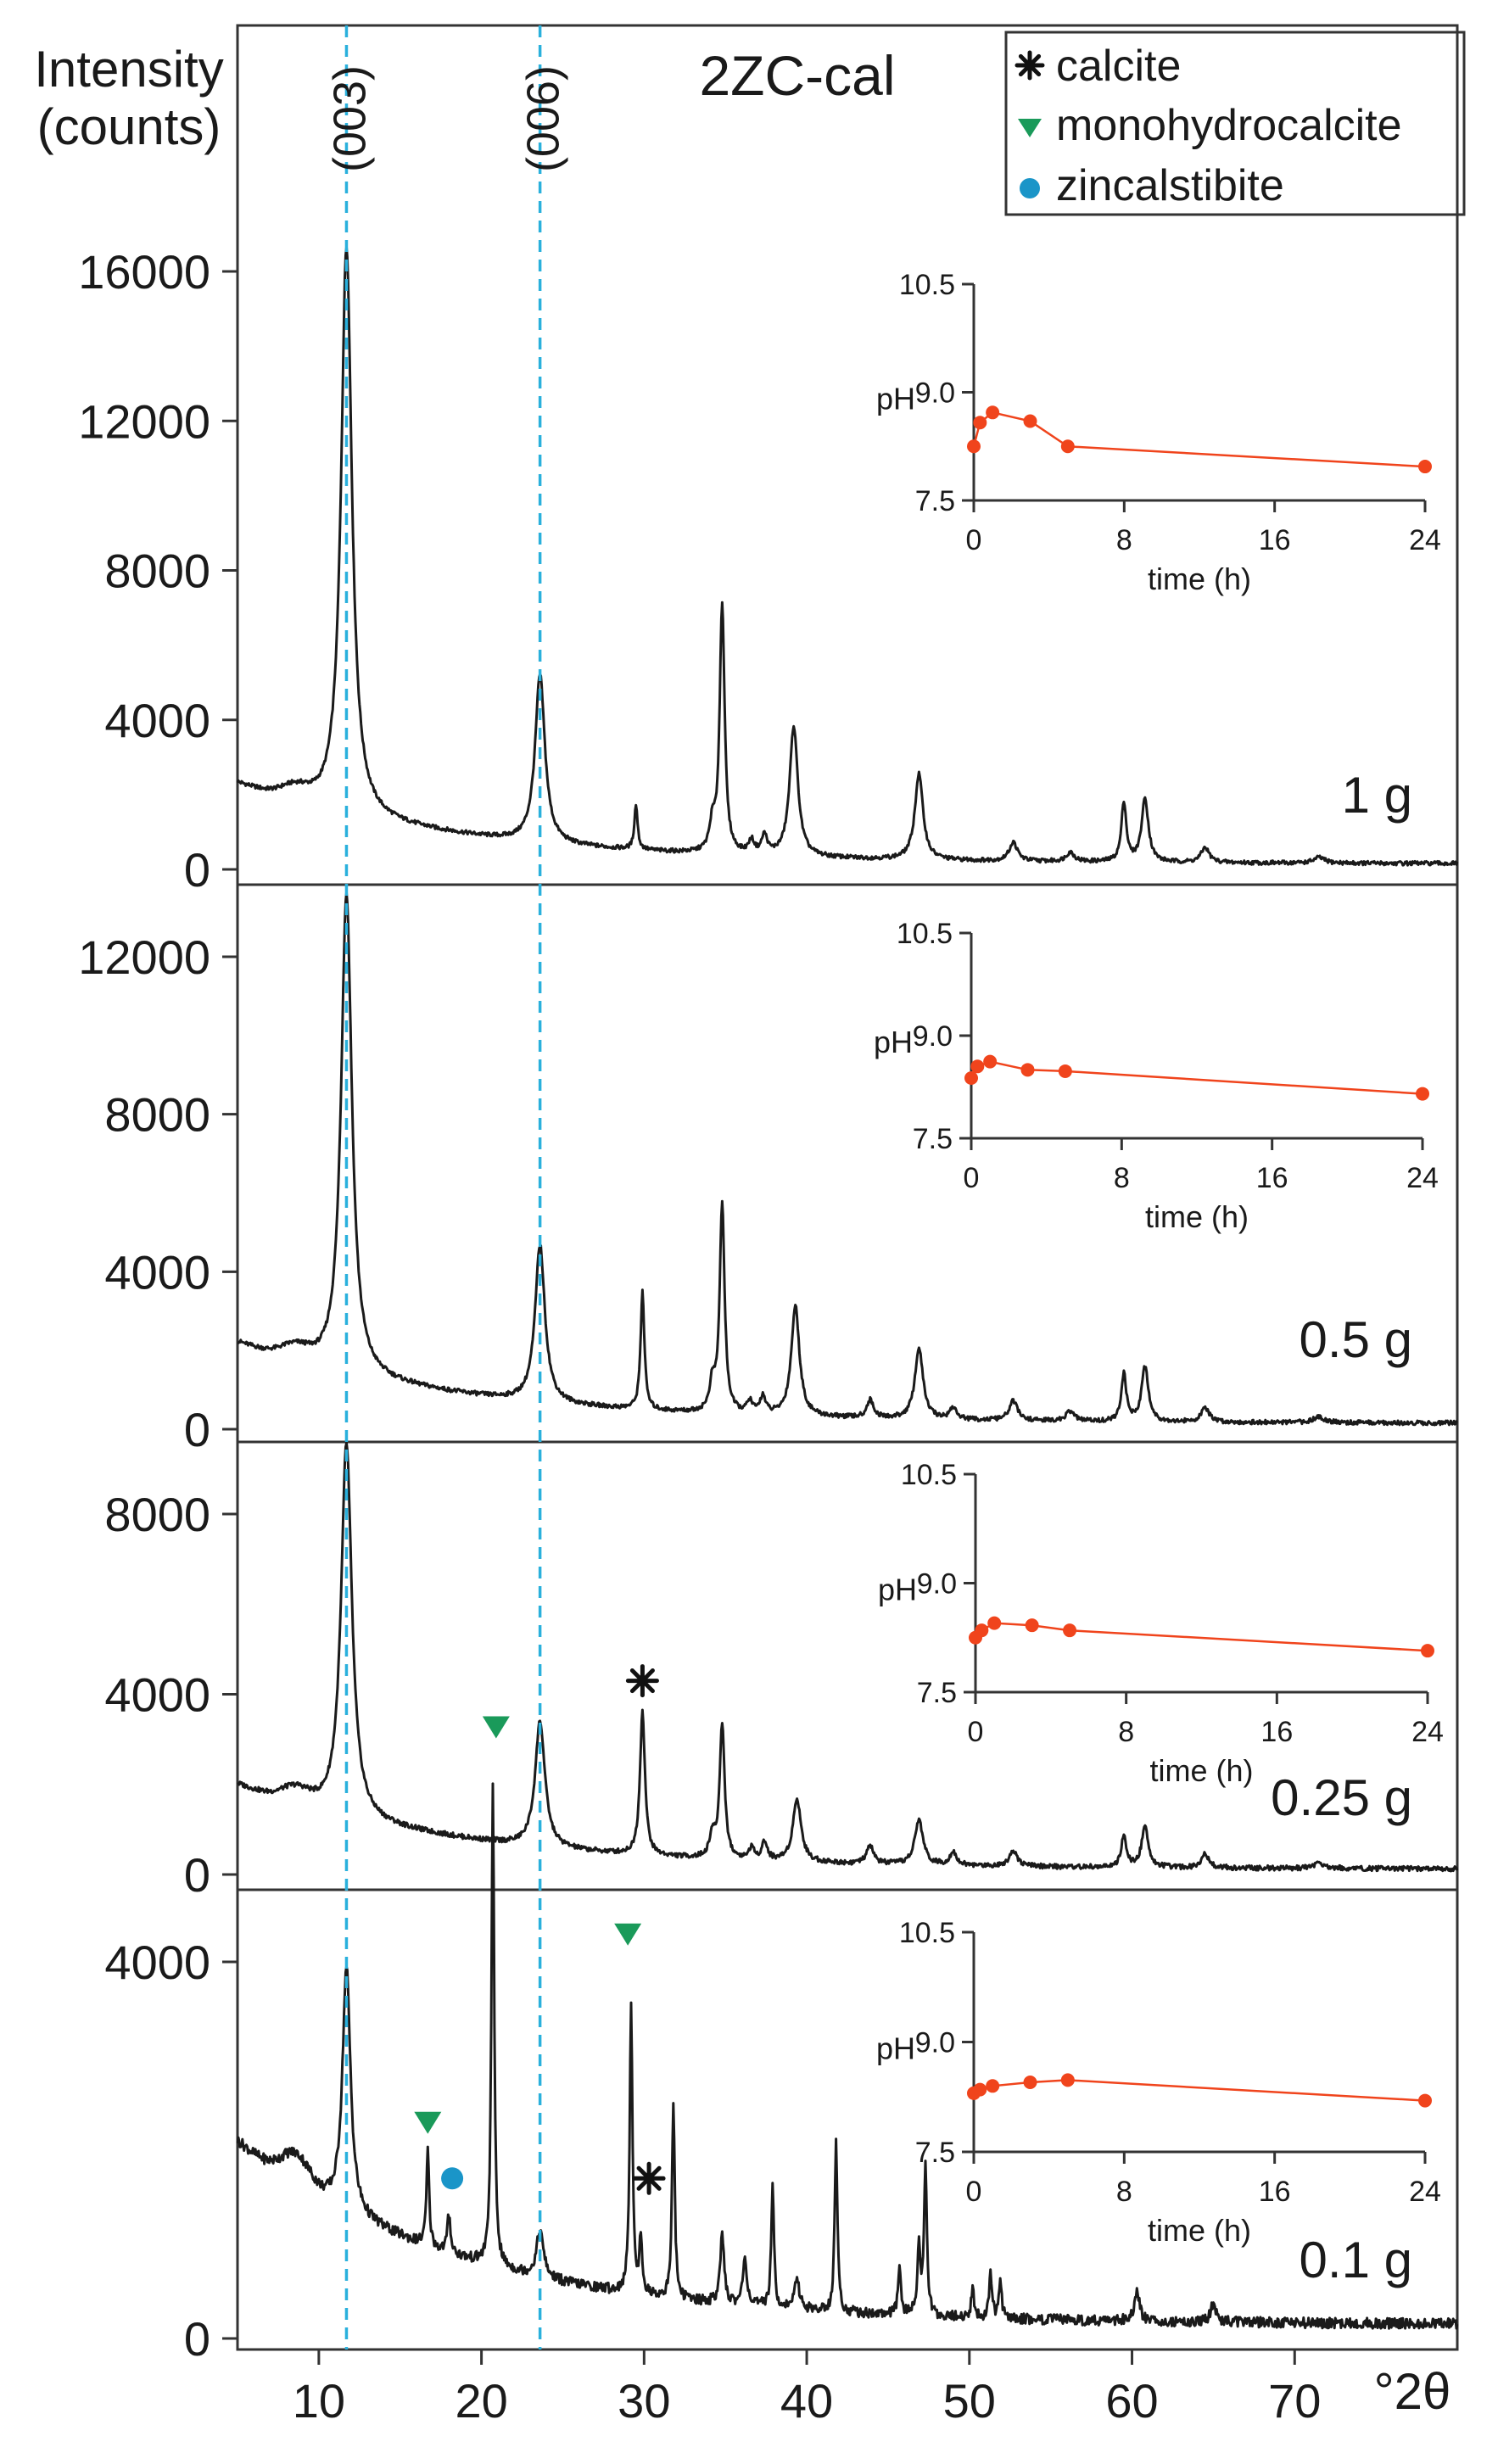  I want to click on xrd-pattern-line, so click(848, 1657).